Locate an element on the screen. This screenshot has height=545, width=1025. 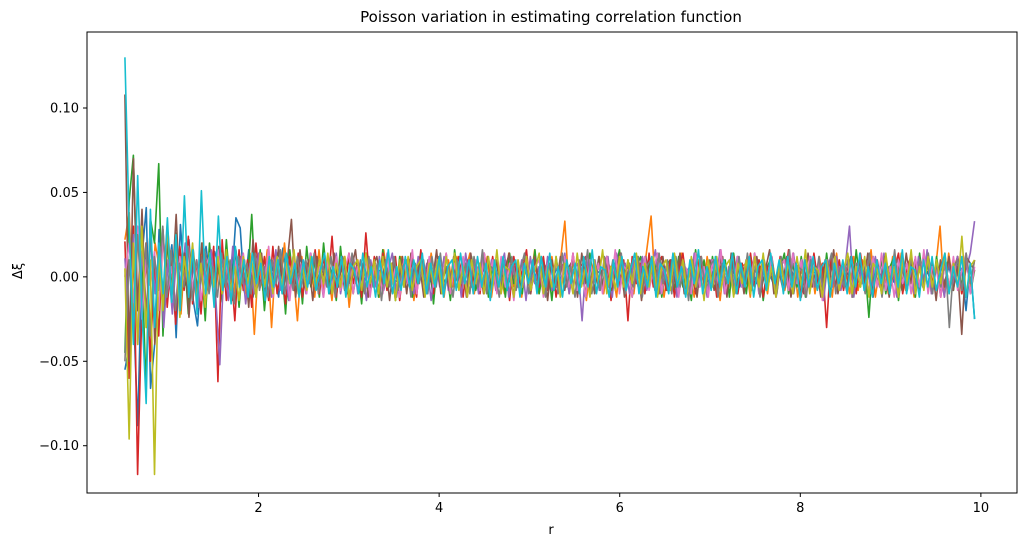
y-axis-label: Δξ is located at coordinates (18, 271).